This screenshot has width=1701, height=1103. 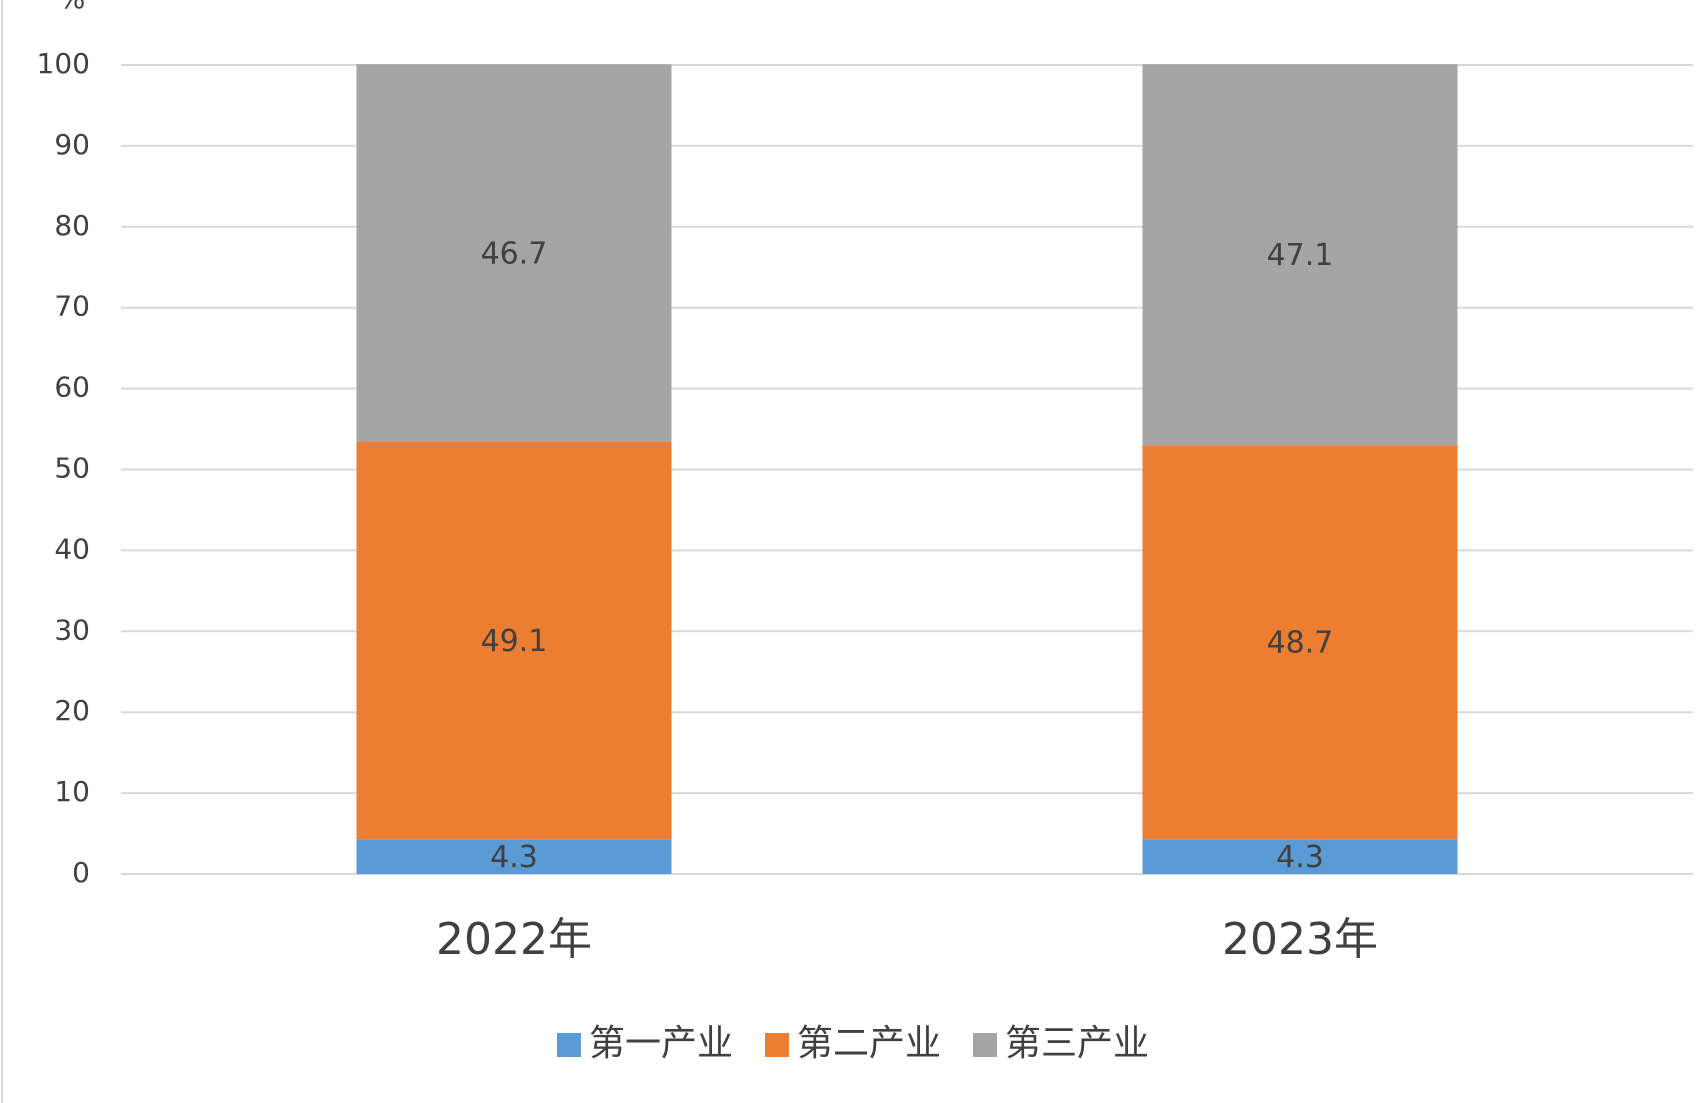 What do you see at coordinates (72, 144) in the screenshot?
I see `y-tick-label: 90` at bounding box center [72, 144].